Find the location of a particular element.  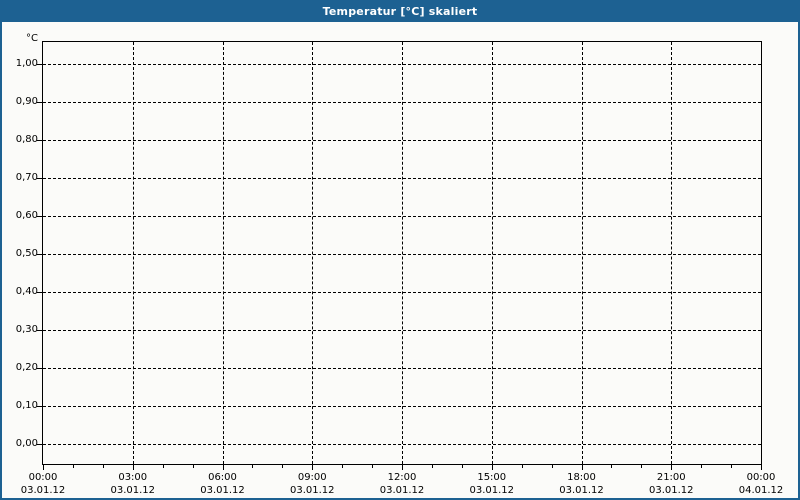

y-axis-tick-label: 0,70 is located at coordinates (26, 177).